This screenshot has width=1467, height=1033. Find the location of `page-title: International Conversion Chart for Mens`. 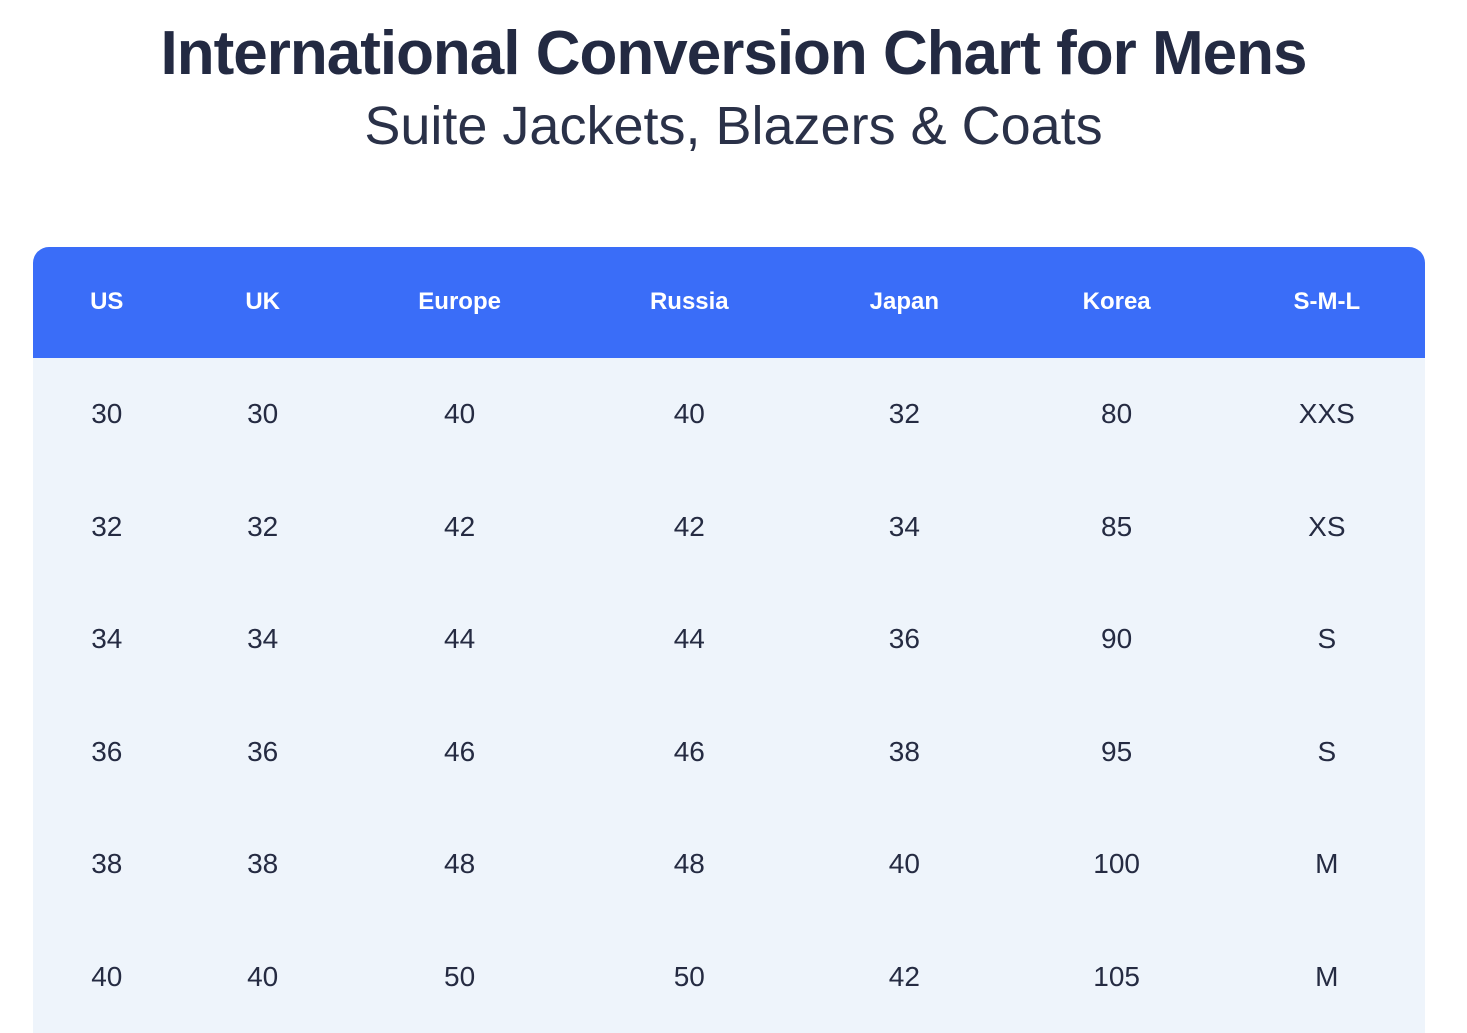

page-title: International Conversion Chart for Mens is located at coordinates (733, 53).